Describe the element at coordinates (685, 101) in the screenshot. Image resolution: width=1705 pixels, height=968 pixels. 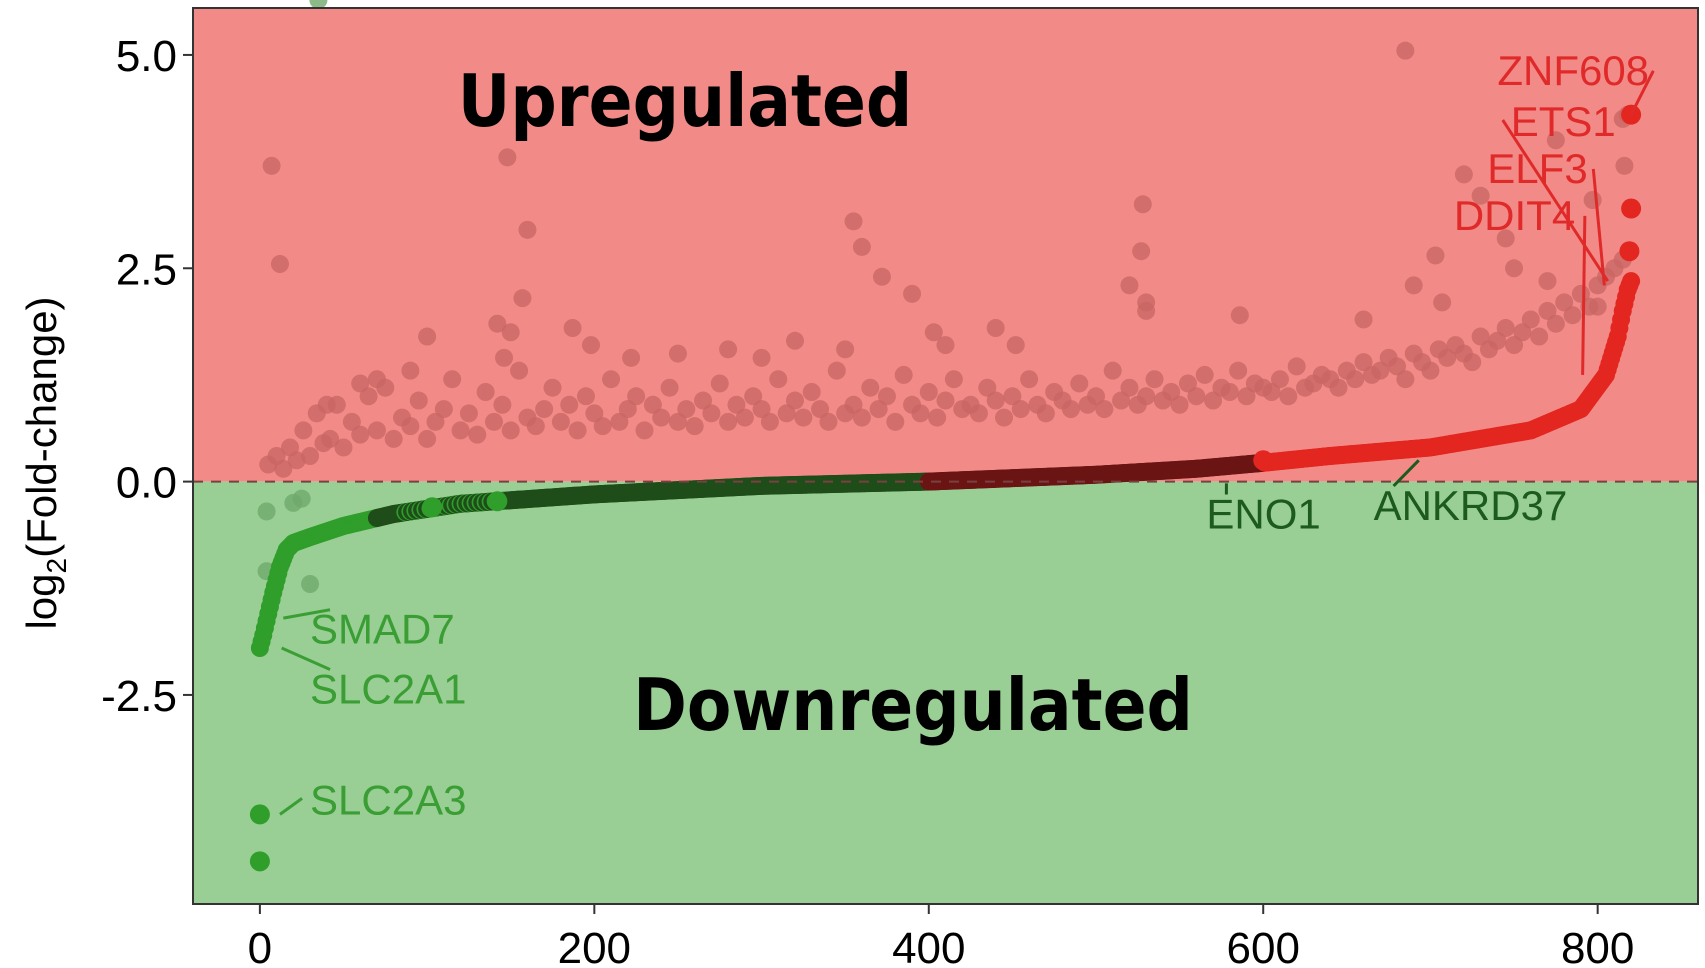
I see `region-label-upregulated: Upregulated` at that location.